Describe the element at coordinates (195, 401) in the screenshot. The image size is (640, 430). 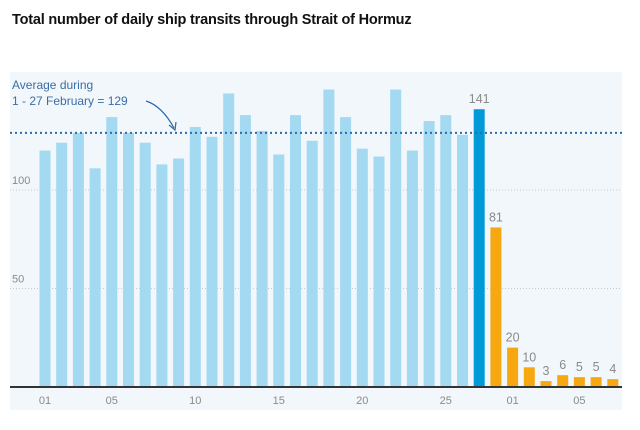
I see `x-tick-label: 10` at that location.